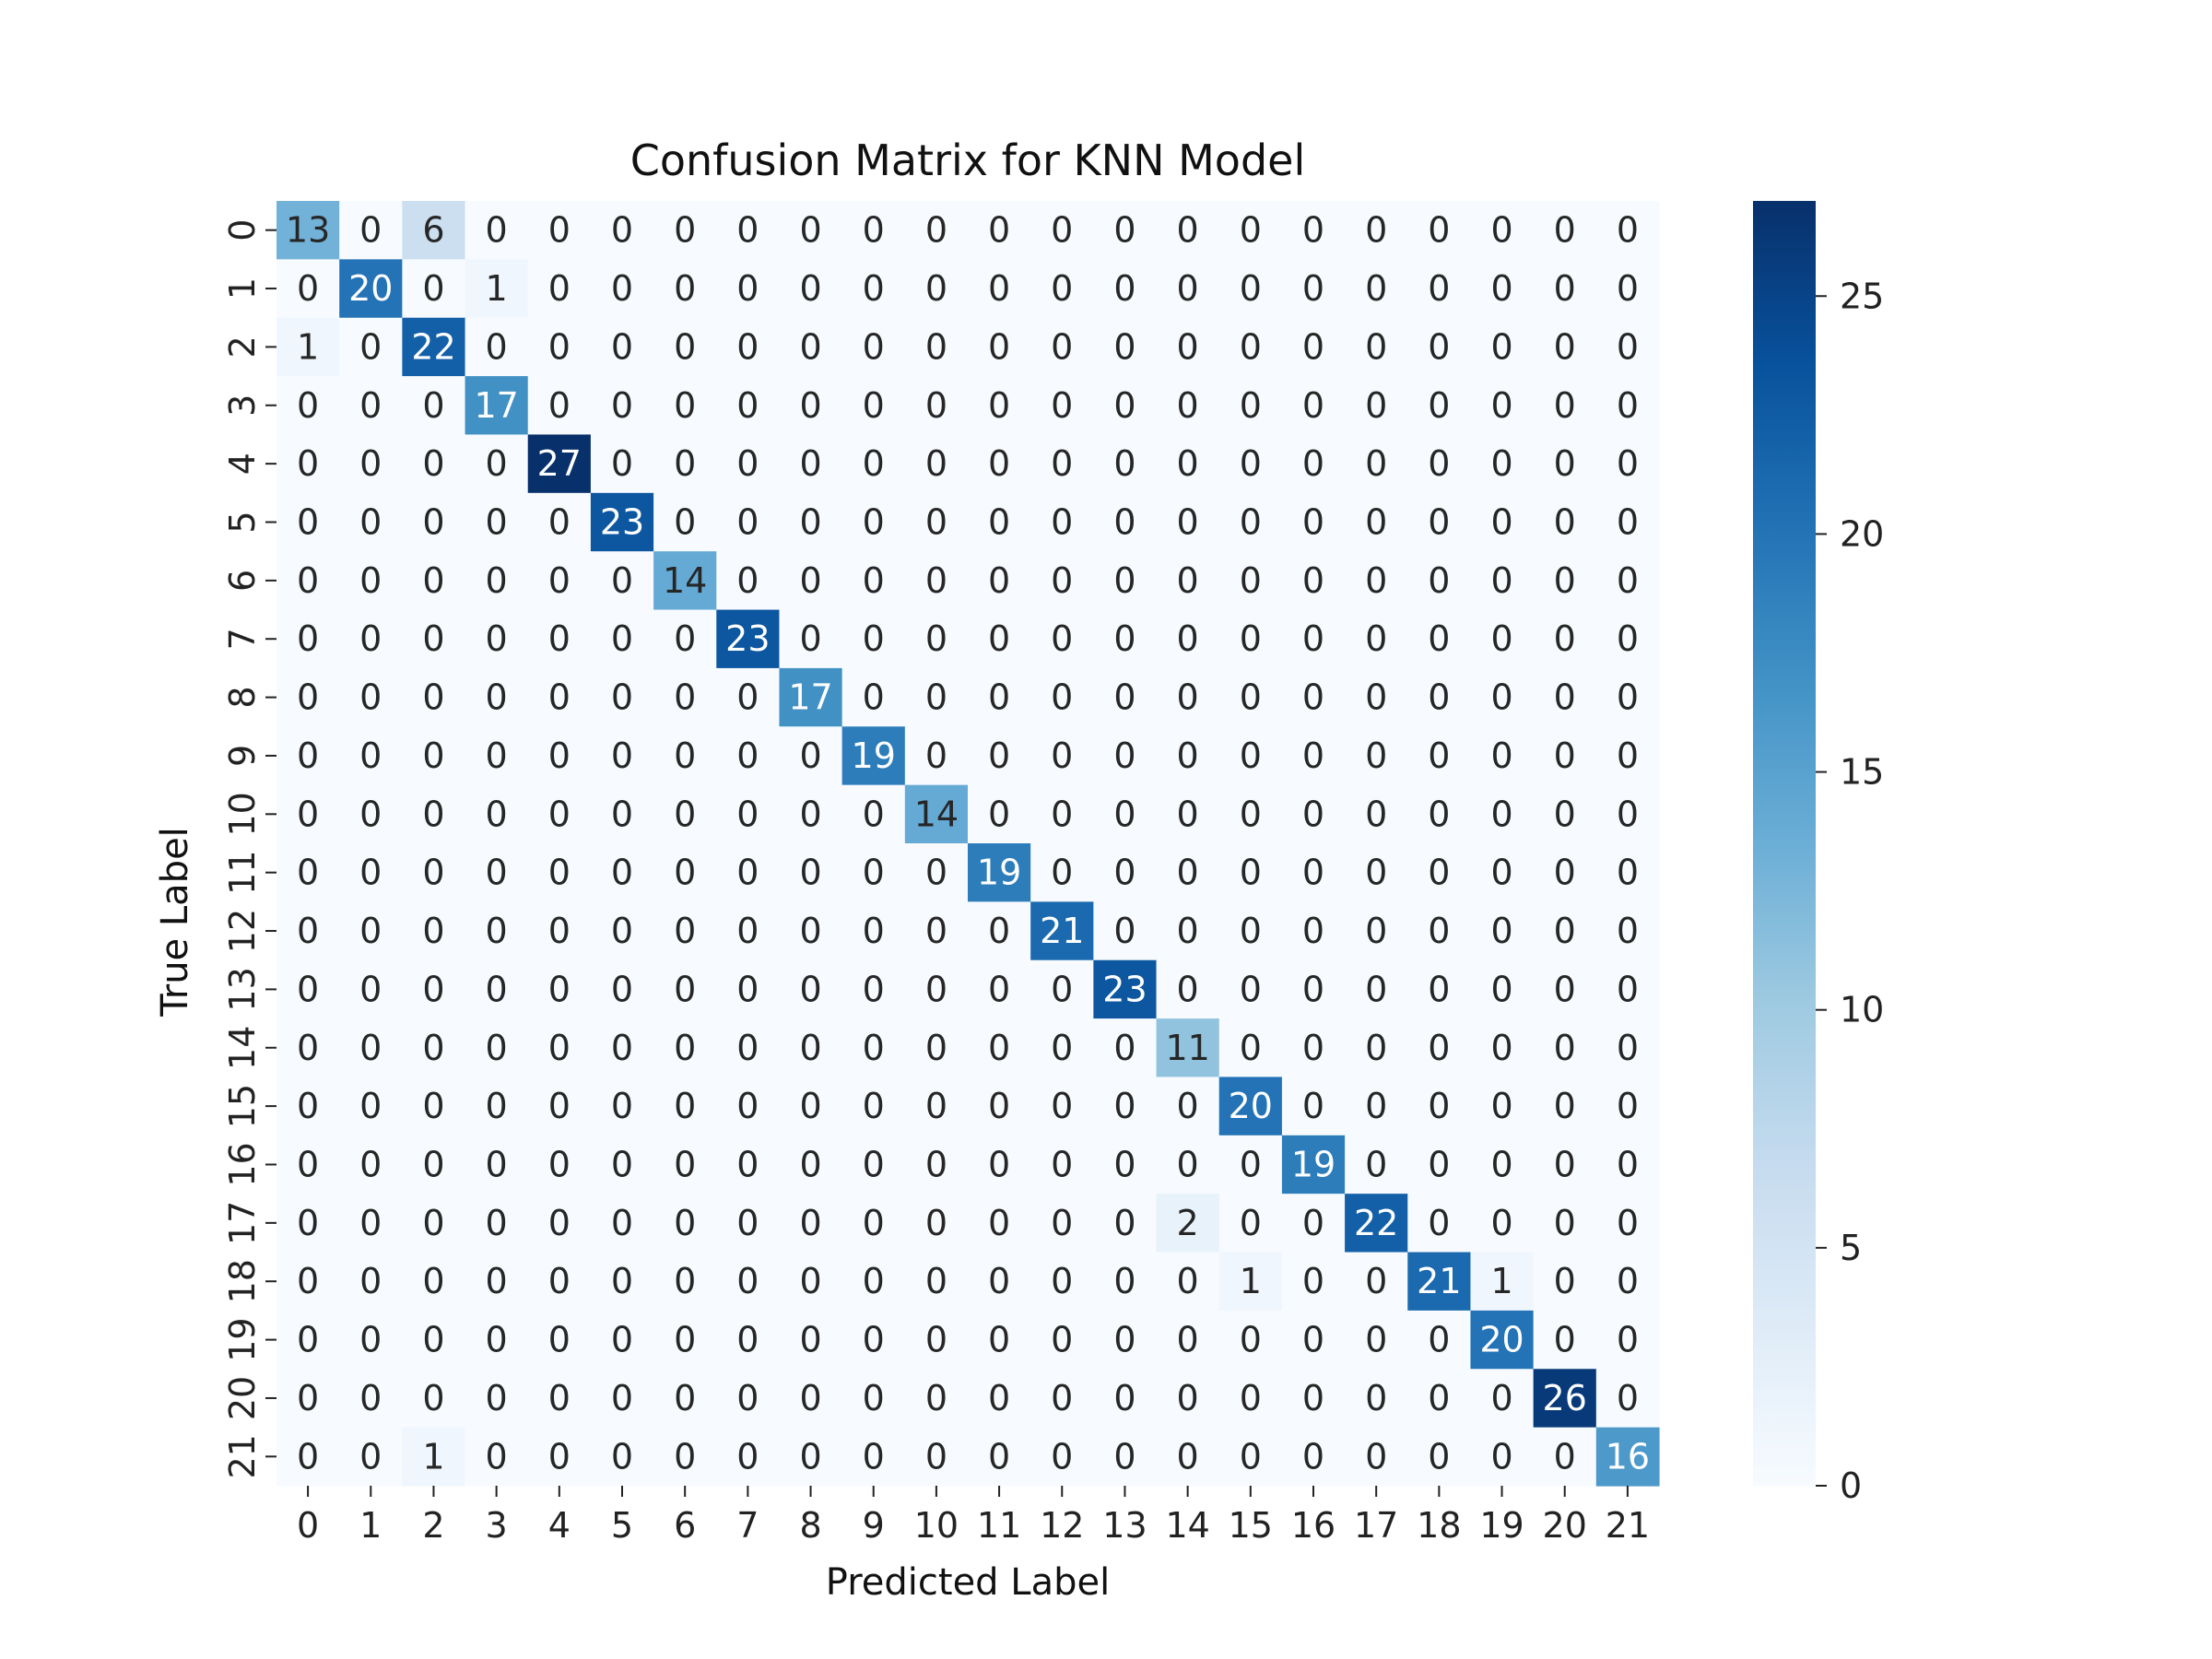 The image size is (2212, 1659). Describe the element at coordinates (242, 989) in the screenshot. I see `y-tick-label: 13` at that location.